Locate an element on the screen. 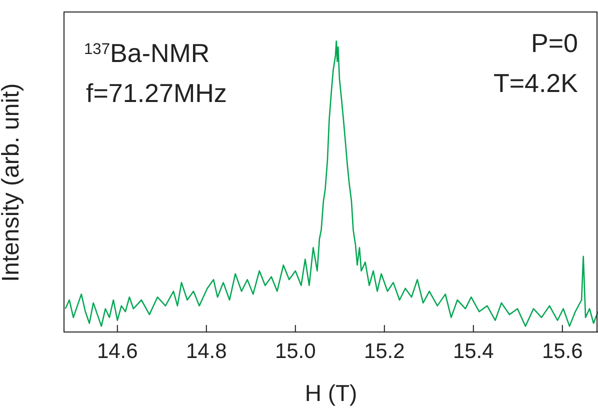  x-tick-label: 15.4 is located at coordinates (473, 351).